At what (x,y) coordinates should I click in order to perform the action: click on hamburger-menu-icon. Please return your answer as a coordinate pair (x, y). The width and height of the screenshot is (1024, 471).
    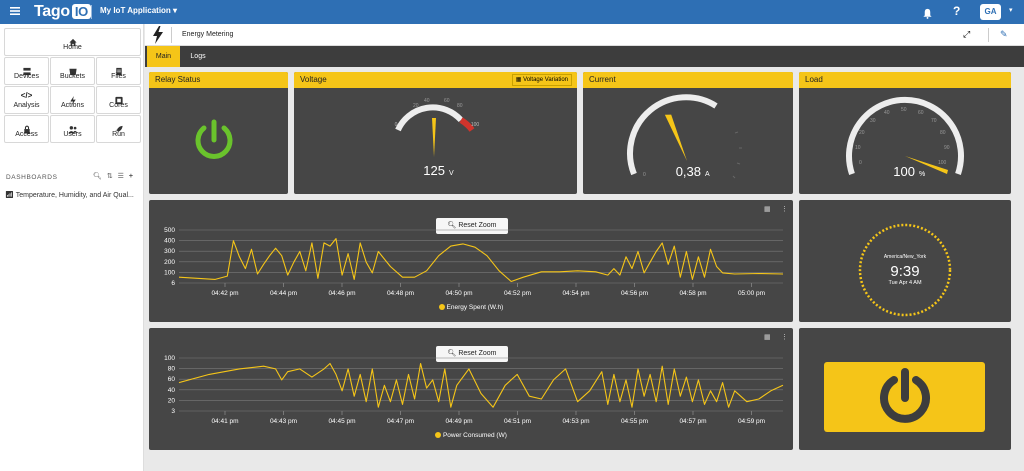
    Looking at the image, I should click on (17, 12).